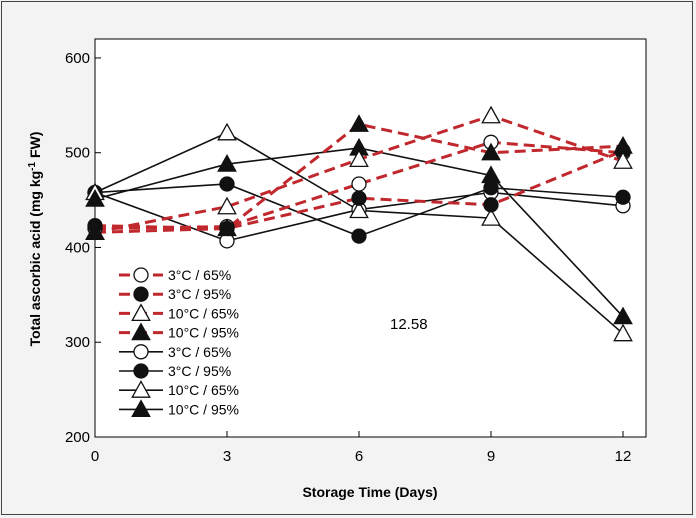 This screenshot has width=696, height=518. I want to click on annotation-label: 12.58, so click(409, 324).